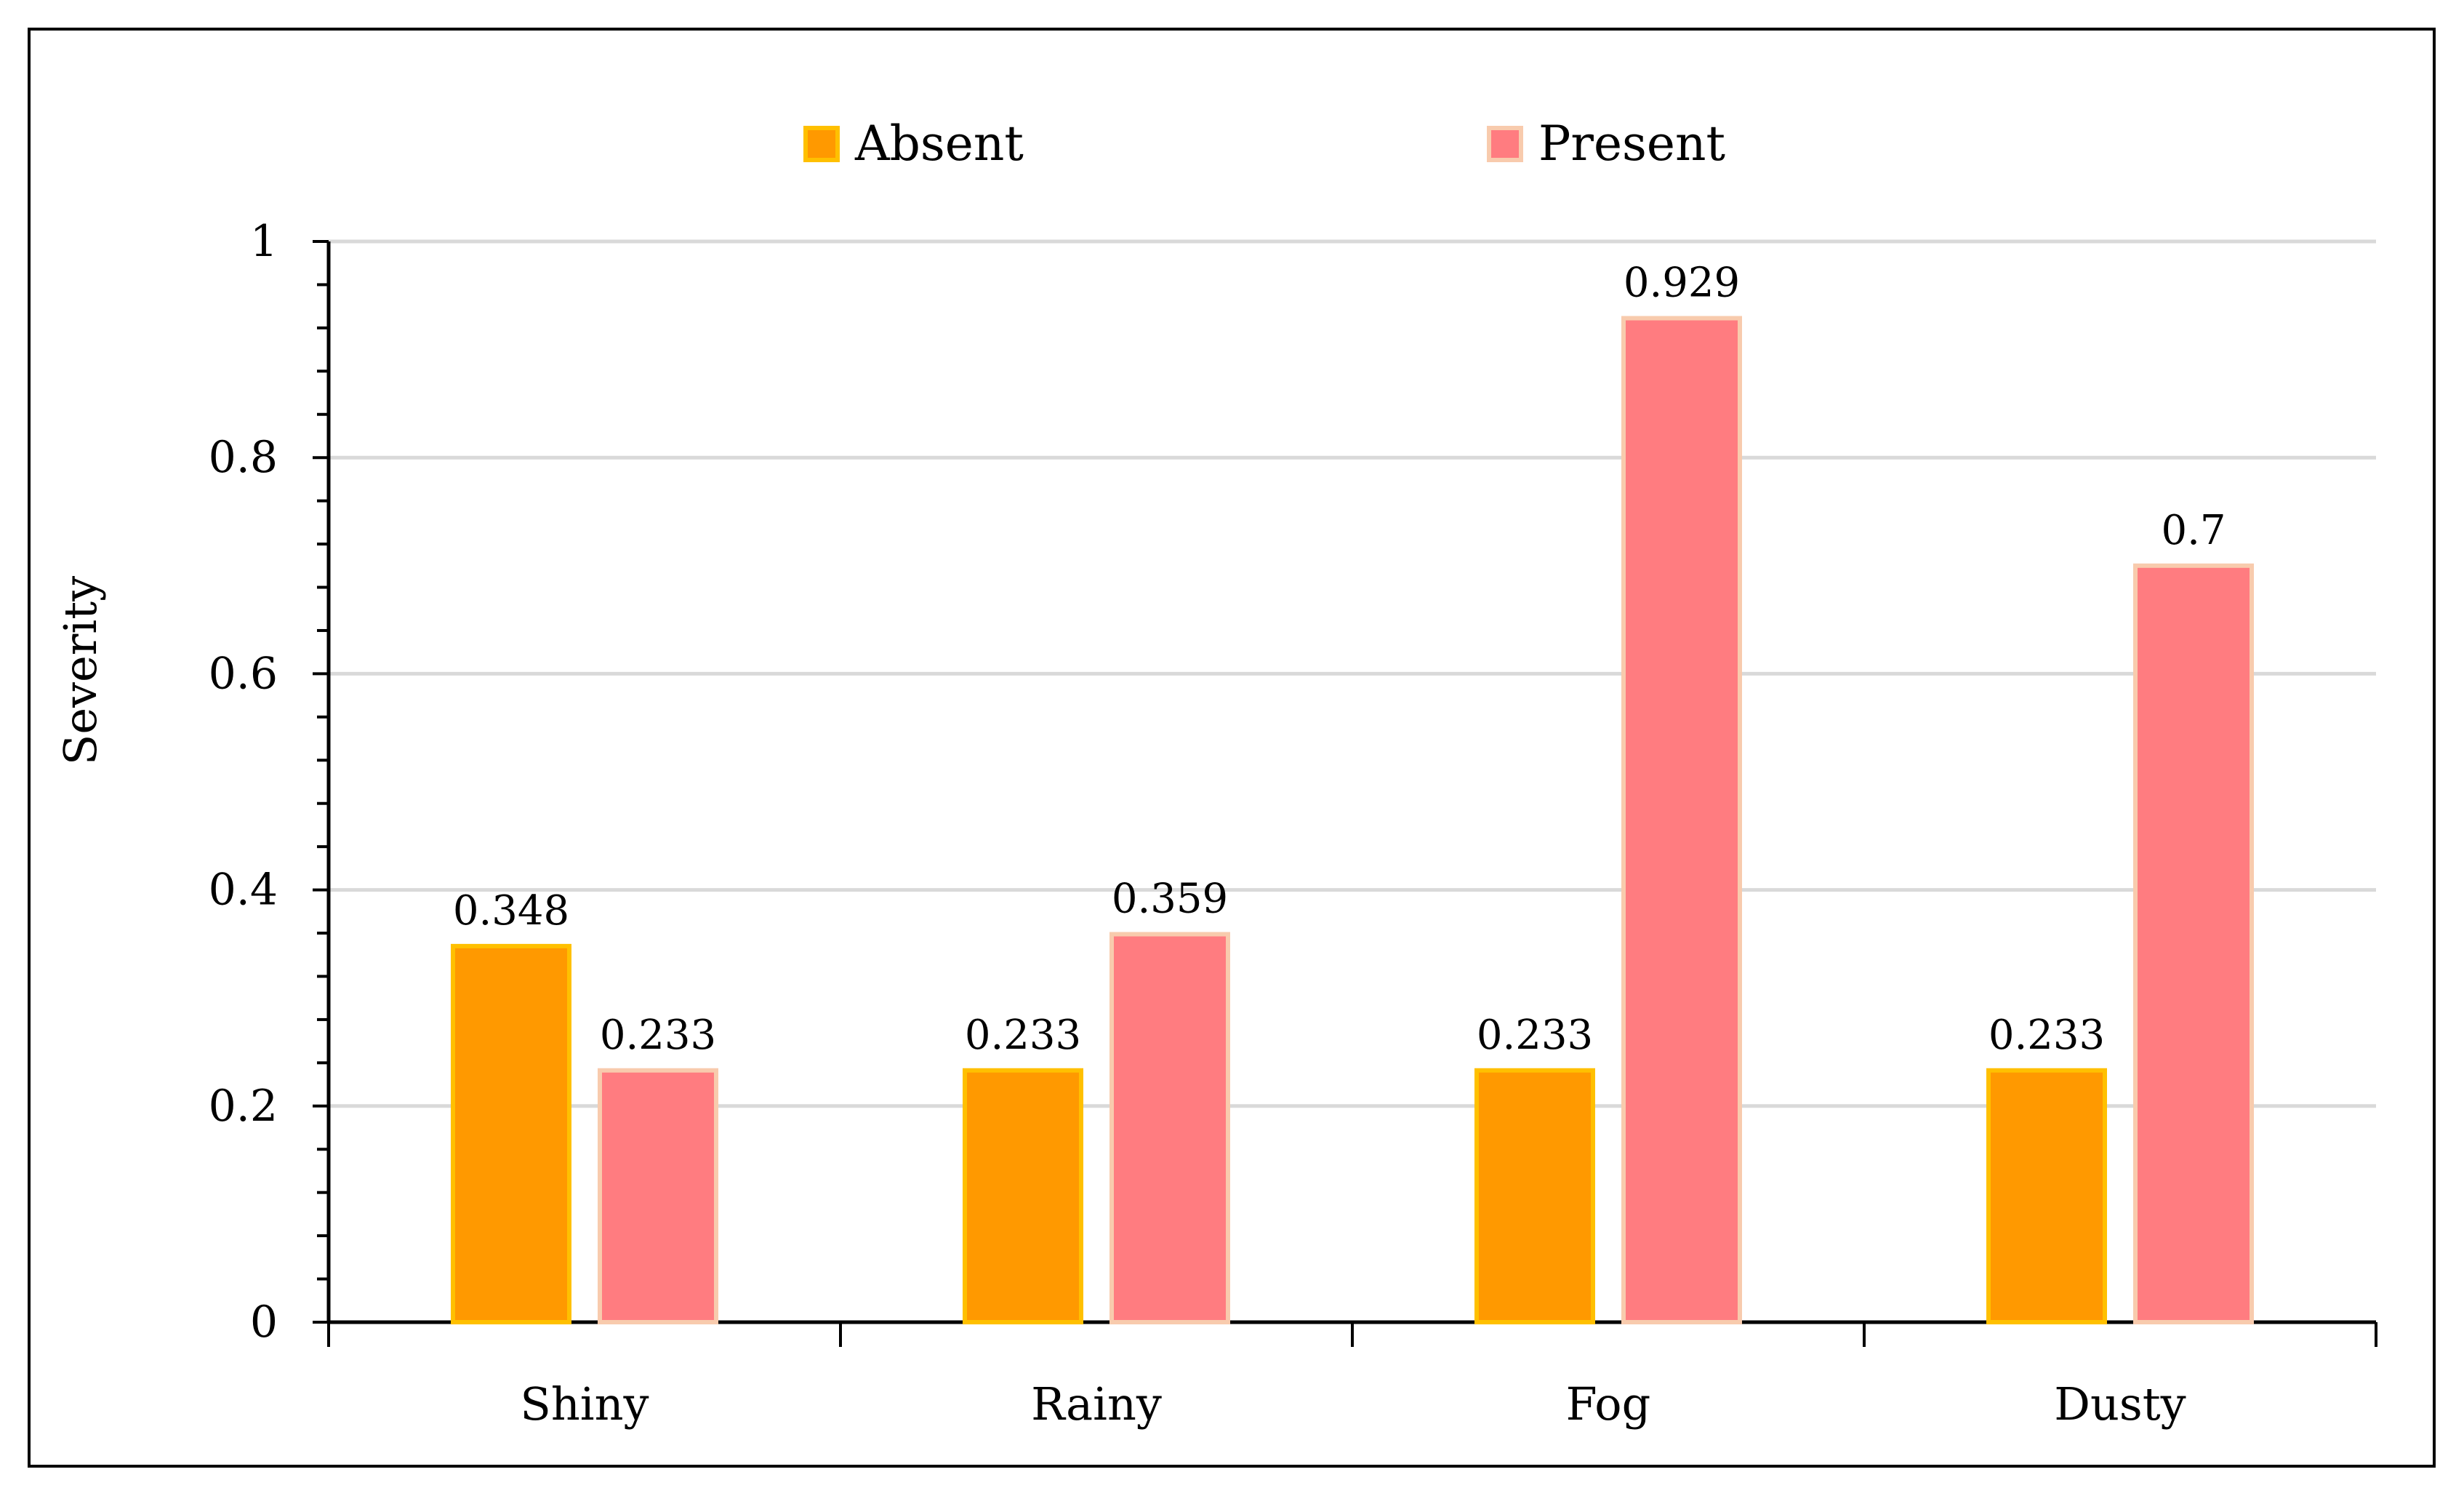 The width and height of the screenshot is (2464, 1496). What do you see at coordinates (243, 673) in the screenshot?
I see `y-tick-label: 0.6` at bounding box center [243, 673].